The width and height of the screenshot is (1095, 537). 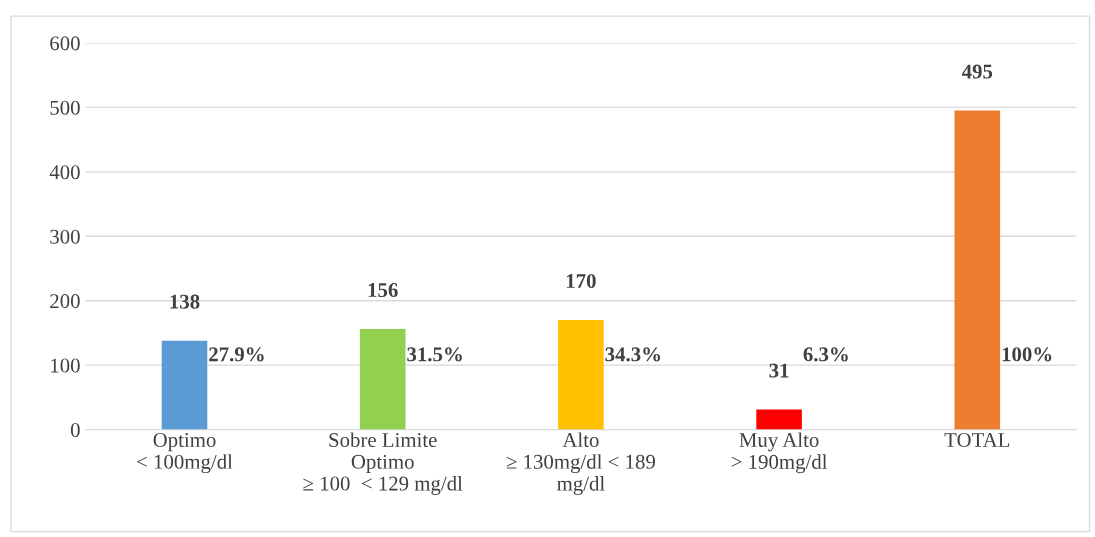 What do you see at coordinates (65, 43) in the screenshot?
I see `y-tick-label: 600` at bounding box center [65, 43].